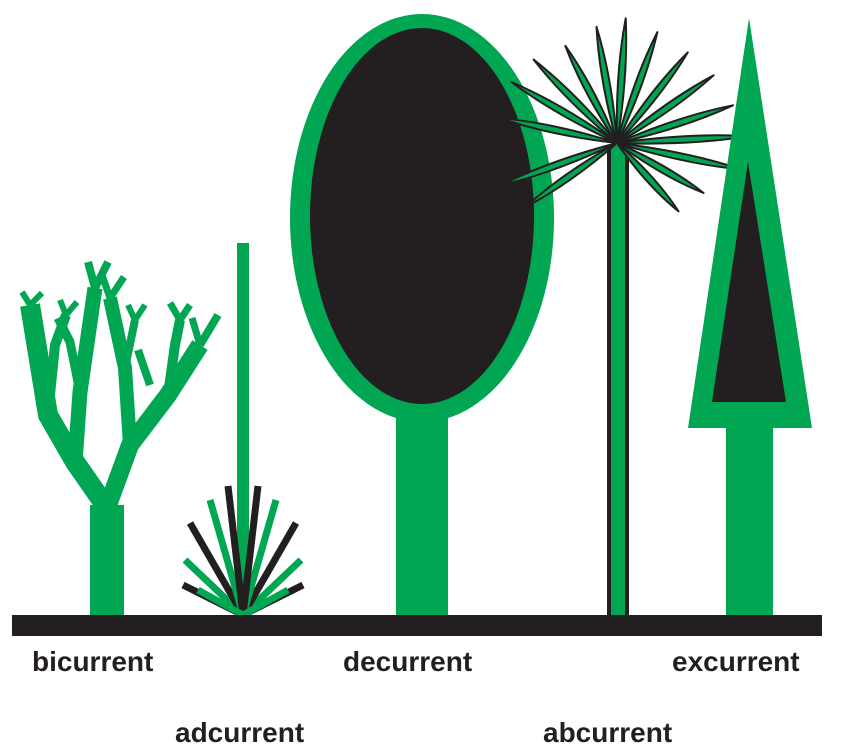 The width and height of the screenshot is (851, 754). Describe the element at coordinates (736, 661) in the screenshot. I see `label-excurrent: excurrent` at that location.